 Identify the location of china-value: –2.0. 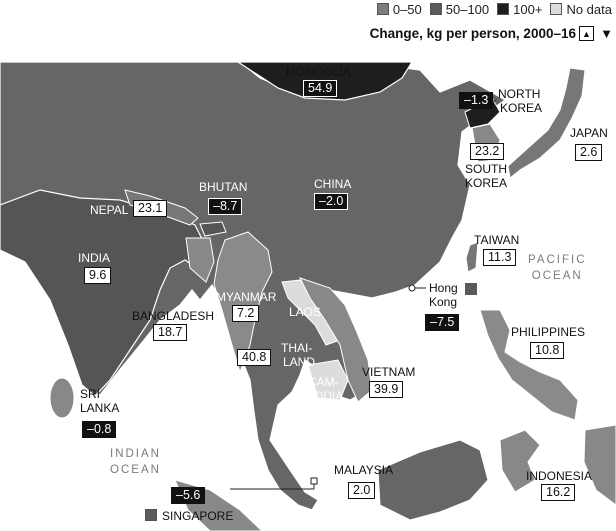
(331, 201).